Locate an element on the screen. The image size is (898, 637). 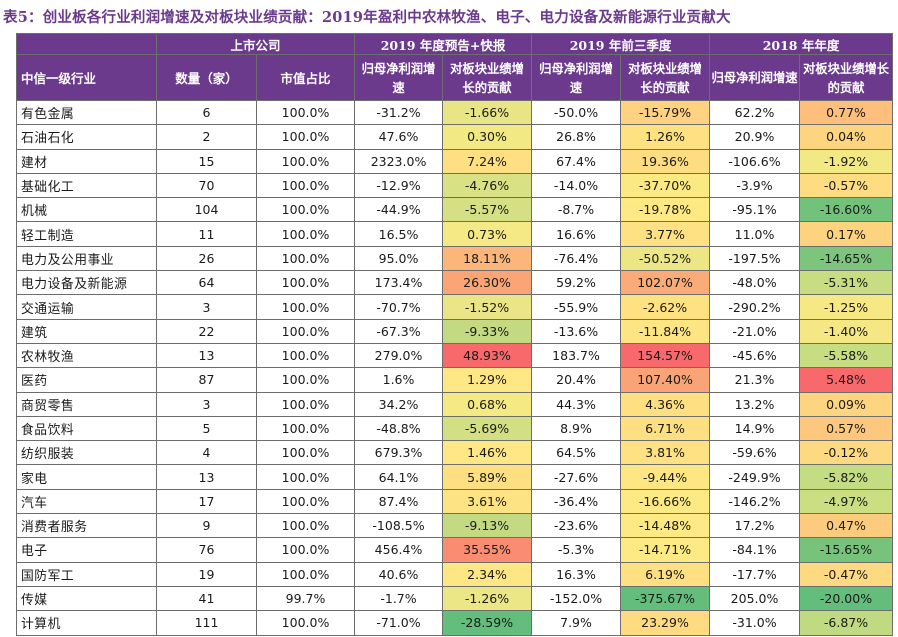
count-cell: 9 is located at coordinates (206, 526).